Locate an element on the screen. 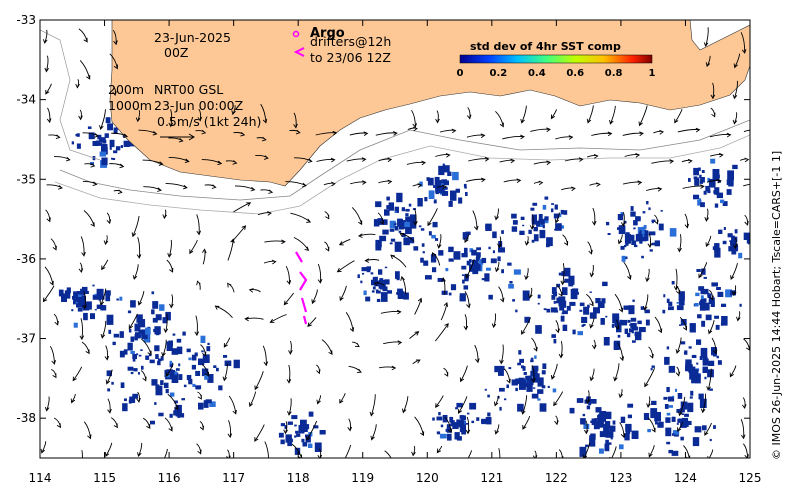 The image size is (791, 492). argo-track-icon is located at coordinates (299, 52).